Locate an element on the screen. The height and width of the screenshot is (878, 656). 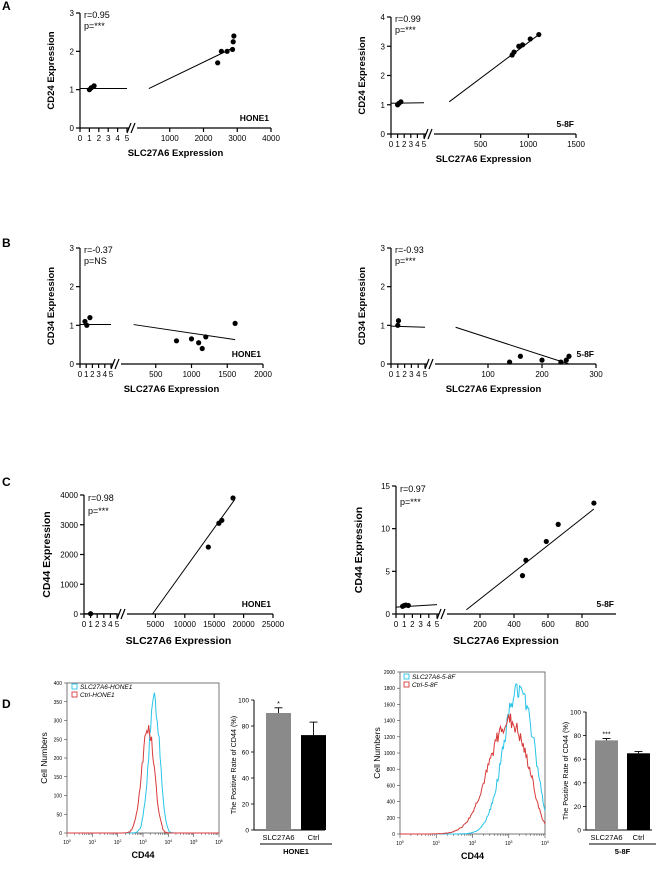
x-tick-exponent: 6 is located at coordinates (222, 841).